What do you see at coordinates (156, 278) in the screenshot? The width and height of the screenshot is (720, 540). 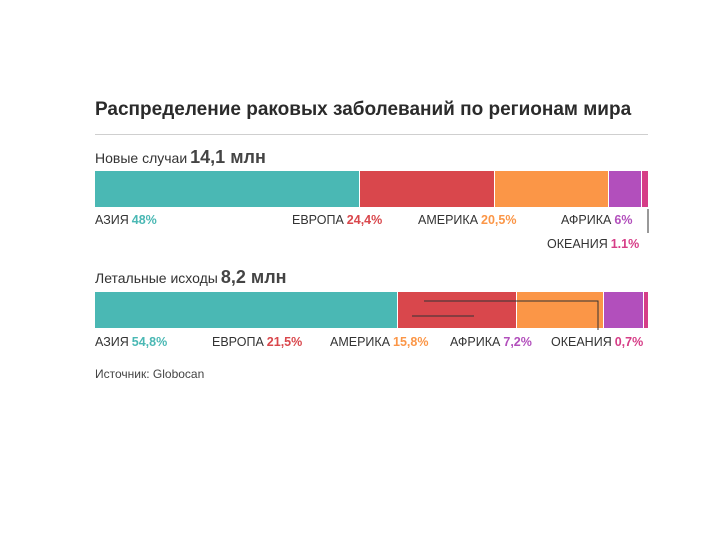 I see `deaths-title: Летальные исходы` at bounding box center [156, 278].